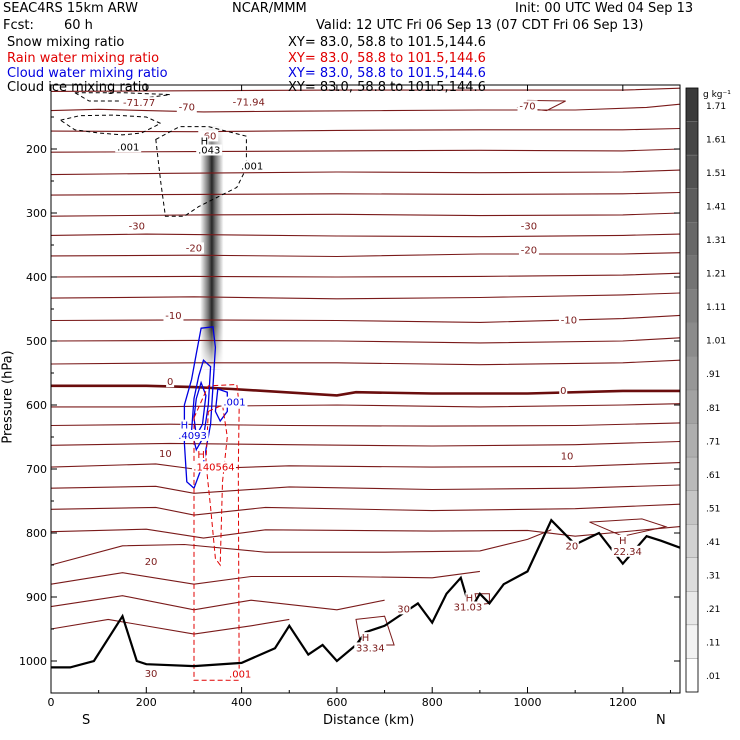  What do you see at coordinates (78, 87) in the screenshot?
I see `legend-cloudice-name: Cloud ice mixing ratio` at bounding box center [78, 87].